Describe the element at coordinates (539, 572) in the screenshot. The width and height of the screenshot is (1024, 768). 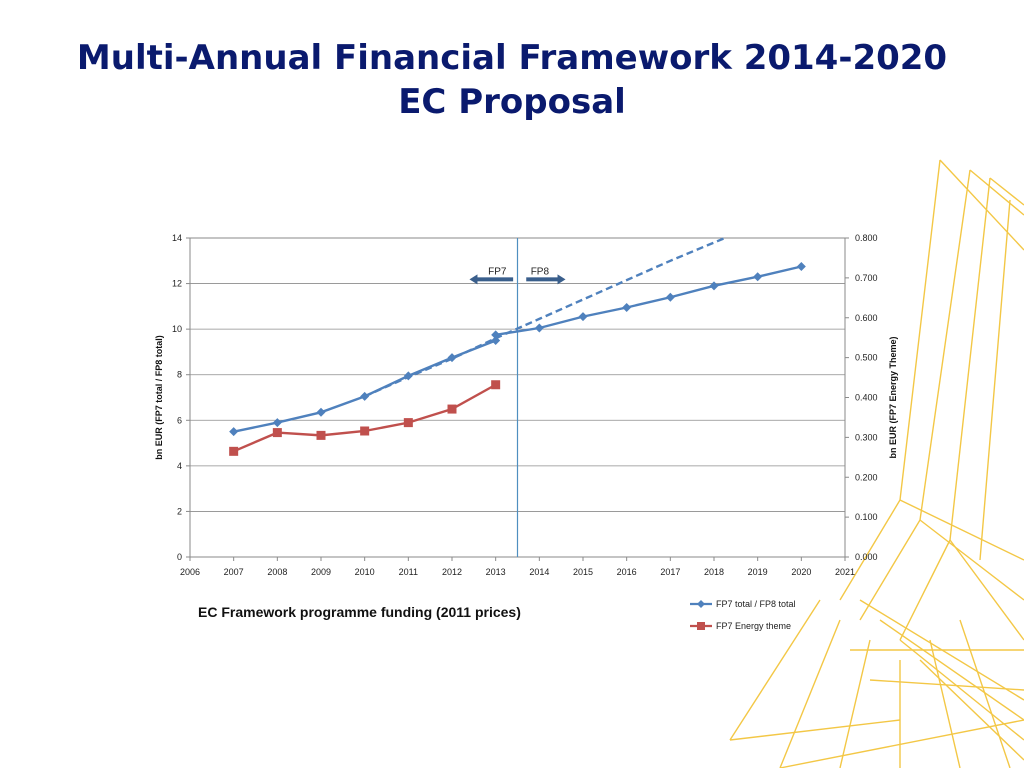
I see `x-tick-label: 2014` at that location.